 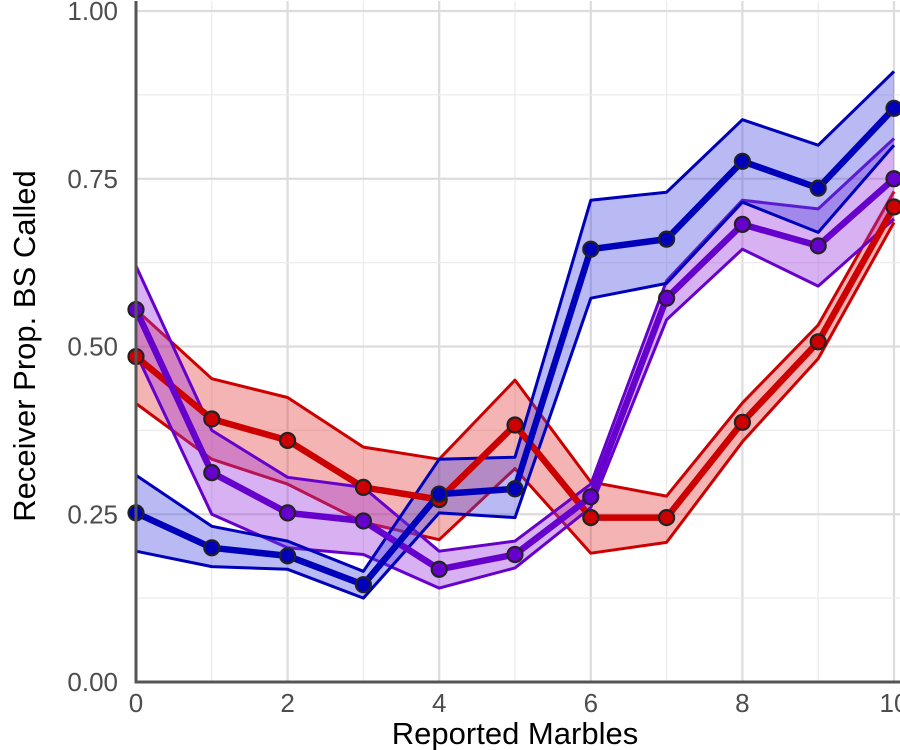 I want to click on y-tick-label: 0.50, so click(x=92, y=347).